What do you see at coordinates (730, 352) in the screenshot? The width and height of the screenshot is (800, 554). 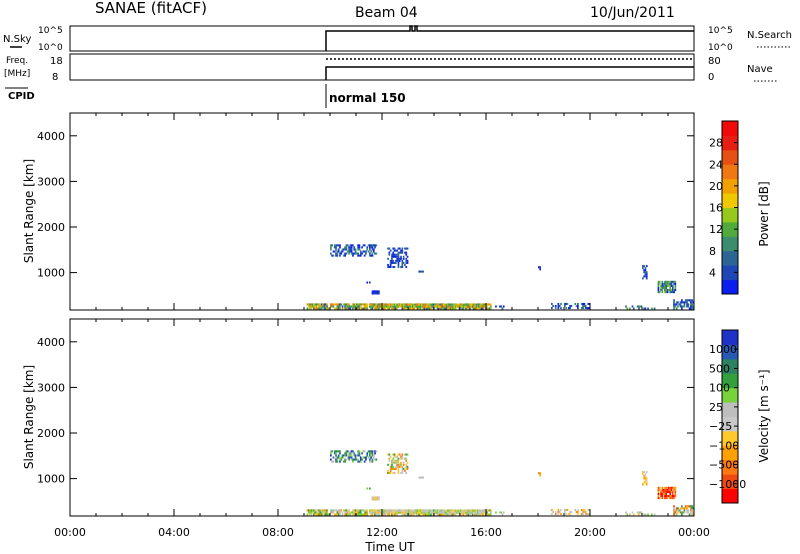 I see `colorbar-swatch` at bounding box center [730, 352].